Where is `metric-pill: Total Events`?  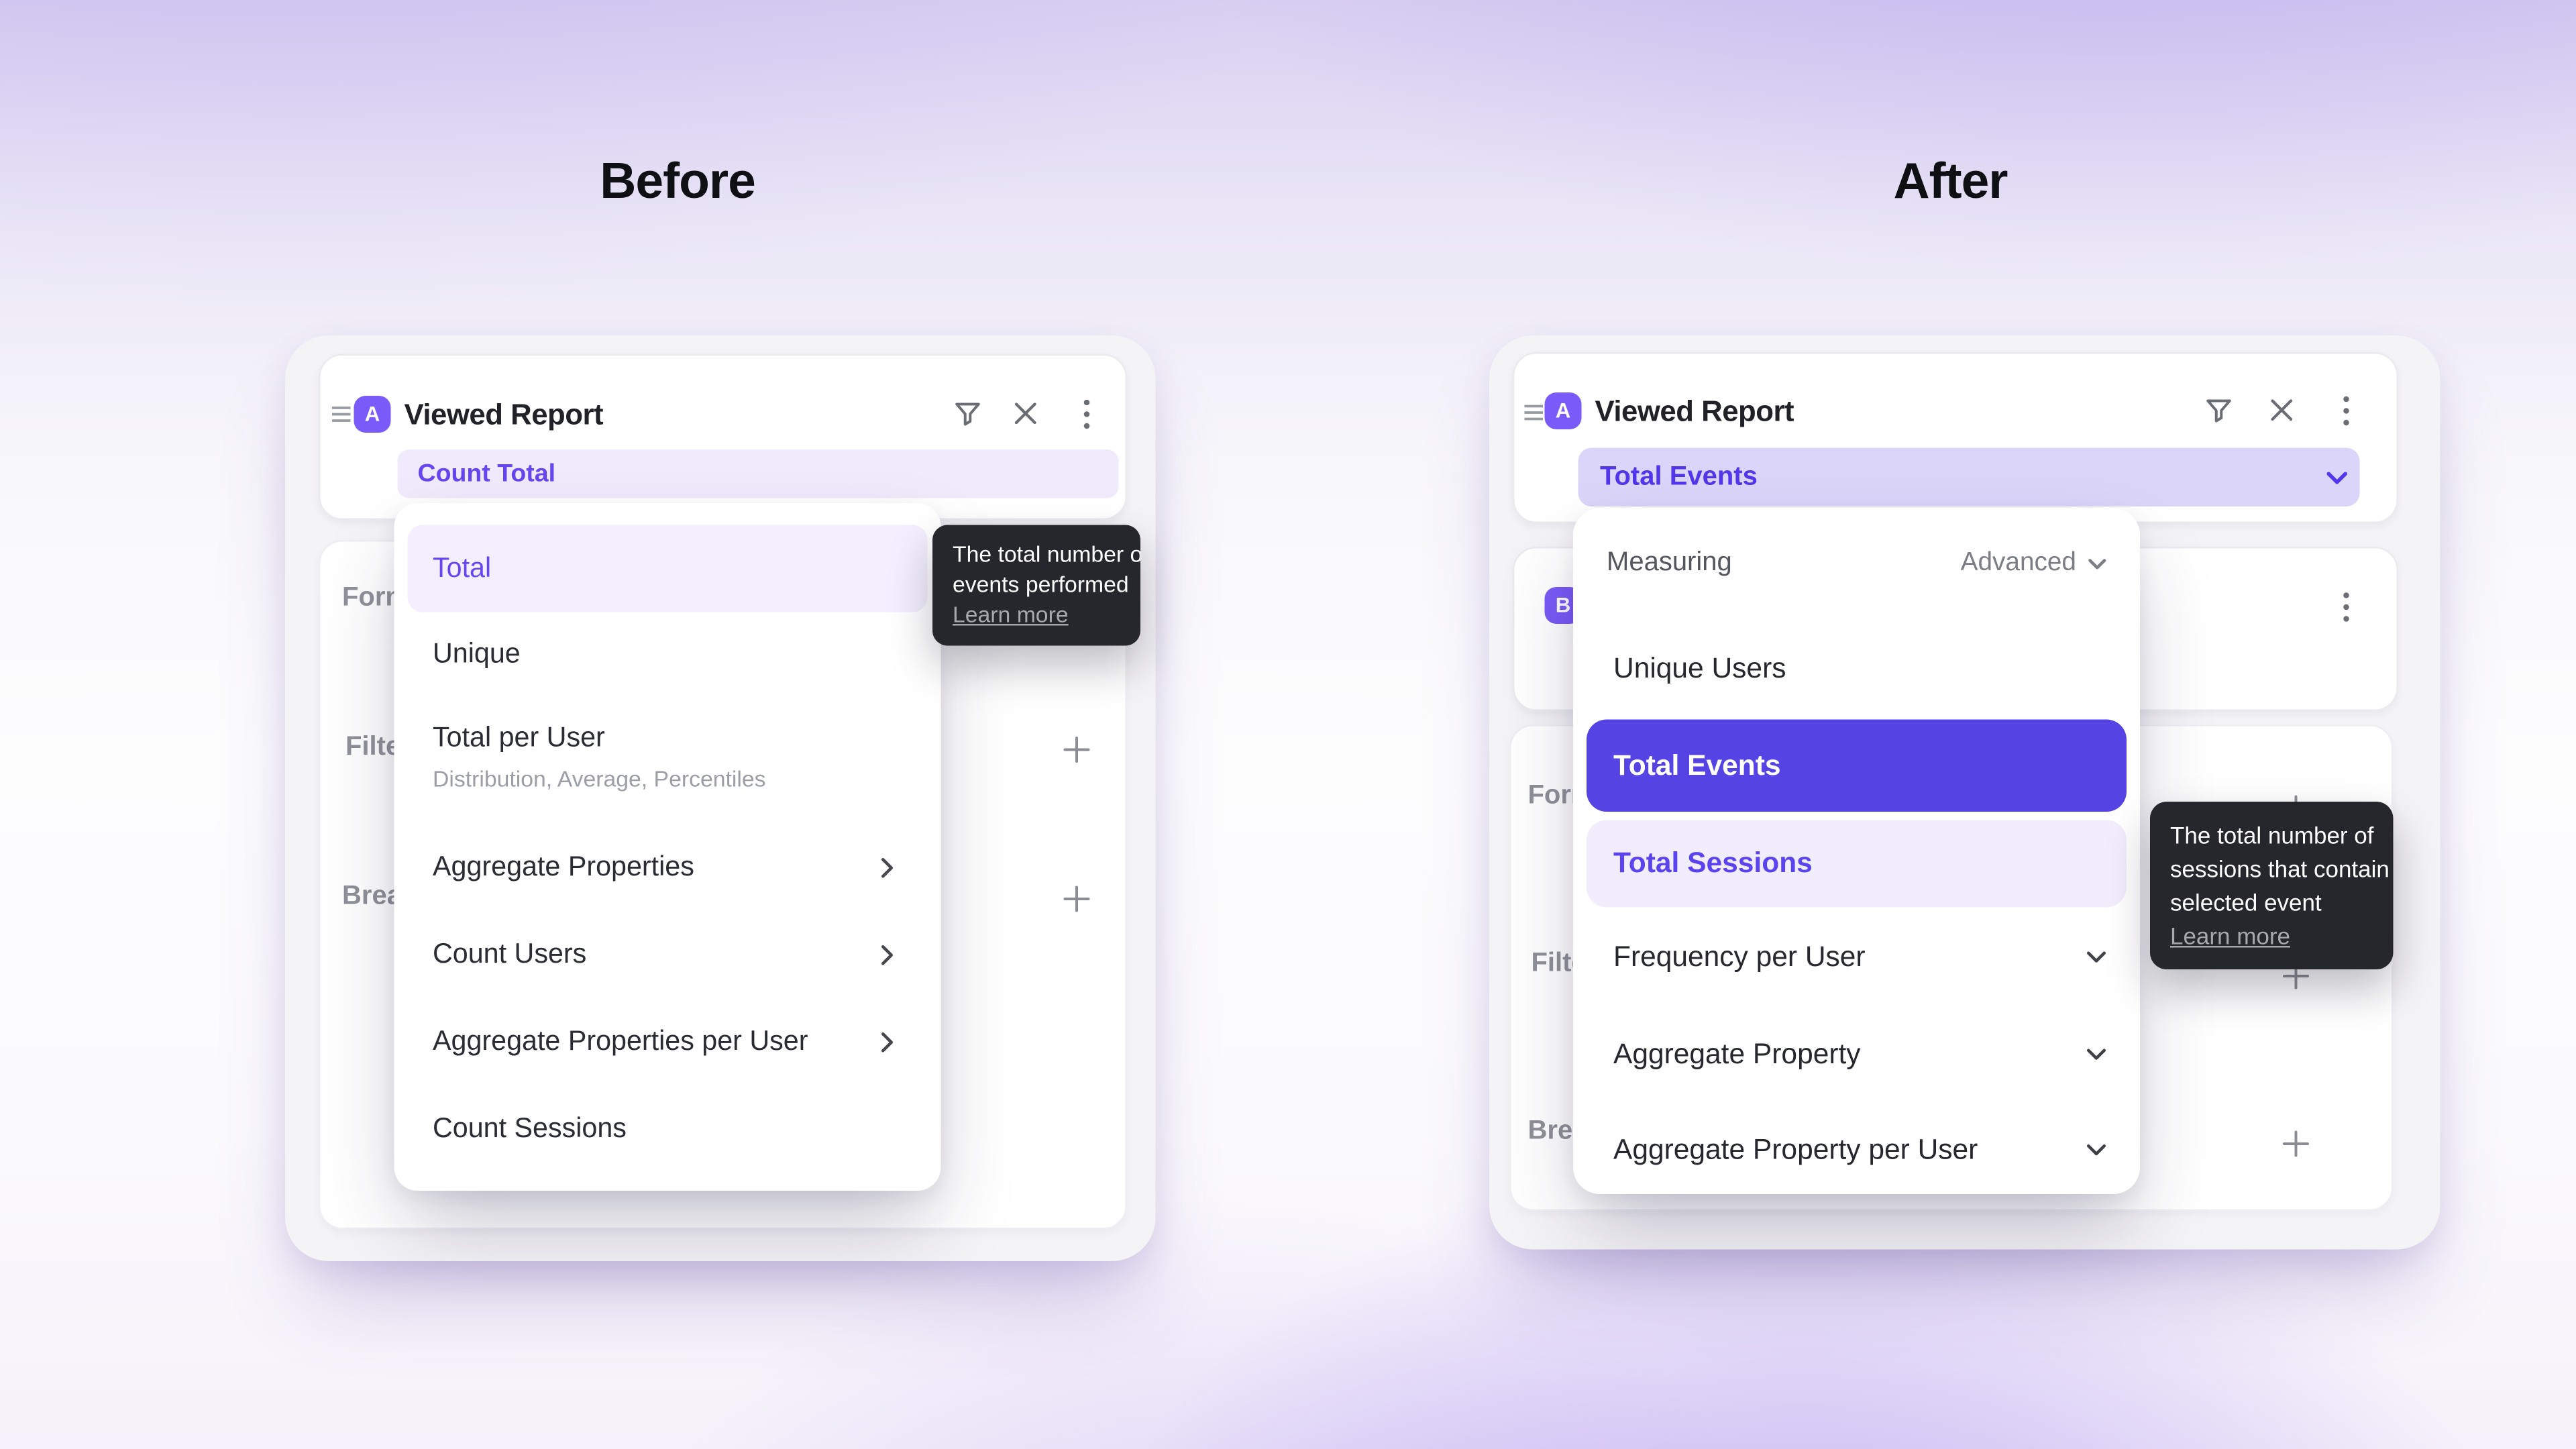 metric-pill: Total Events is located at coordinates (1969, 476).